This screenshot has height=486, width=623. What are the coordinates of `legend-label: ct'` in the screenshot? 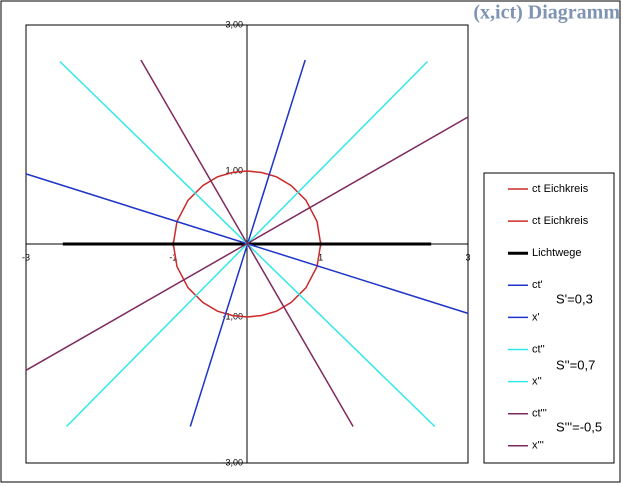 It's located at (537, 285).